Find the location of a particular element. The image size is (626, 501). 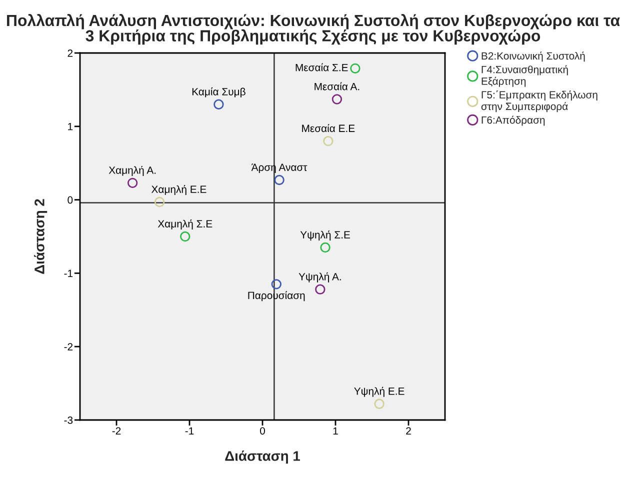

annotation: Υψηλή Σ.Ε is located at coordinates (325, 235).